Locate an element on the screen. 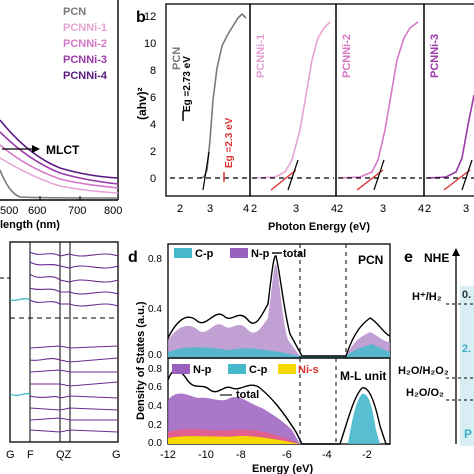 The height and width of the screenshot is (474, 474). legend-pcn: PCN is located at coordinates (74, 12).